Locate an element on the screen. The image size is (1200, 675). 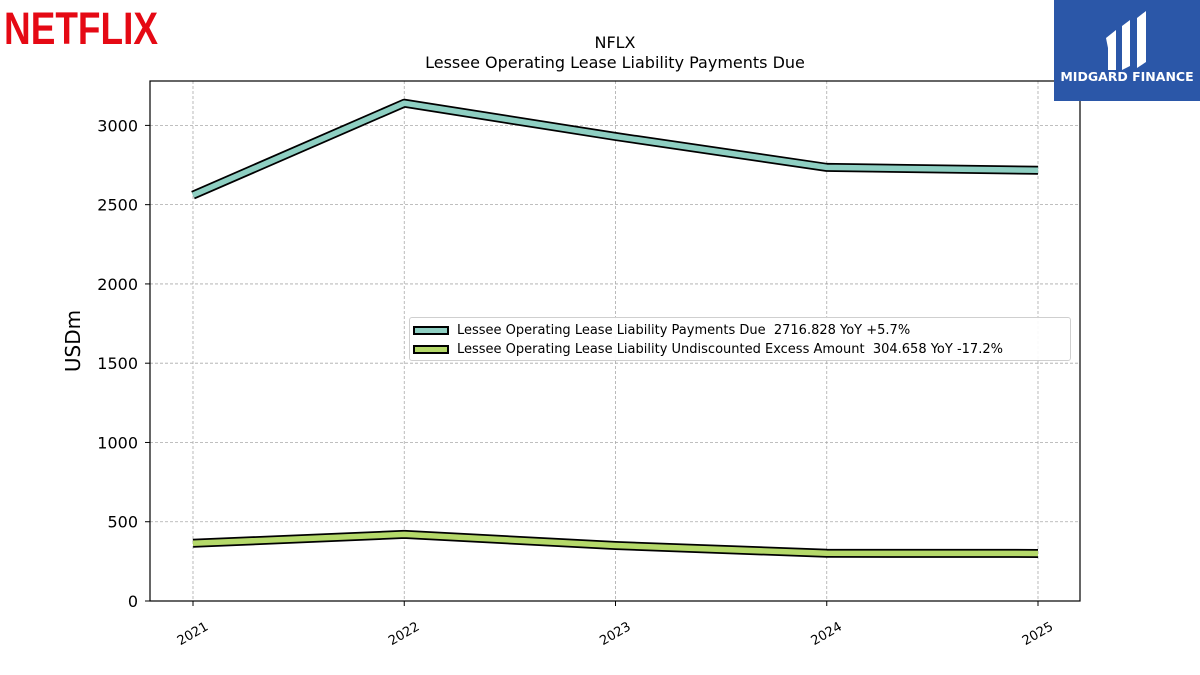
y-tick-label: 500 is located at coordinates (122, 522).